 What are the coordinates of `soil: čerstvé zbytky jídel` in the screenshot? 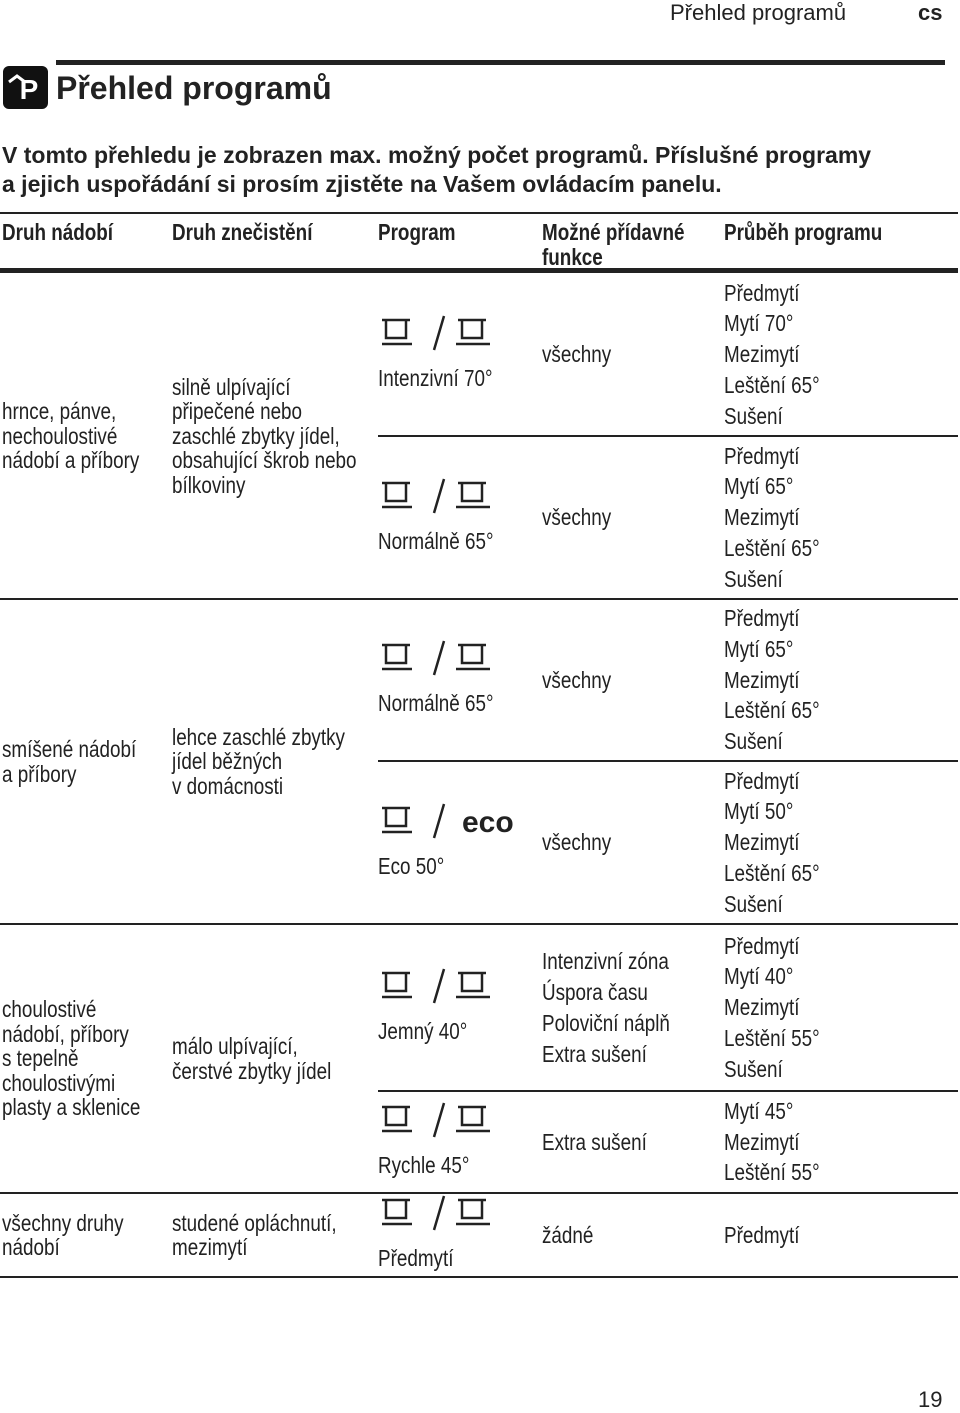 It's located at (252, 1070).